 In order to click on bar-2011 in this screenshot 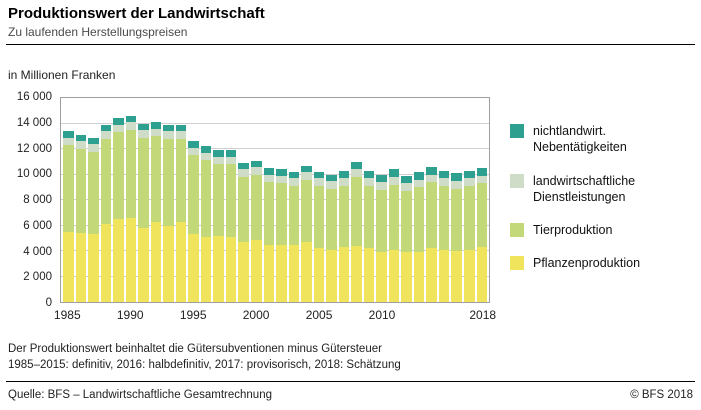, I will do `click(394, 200)`.